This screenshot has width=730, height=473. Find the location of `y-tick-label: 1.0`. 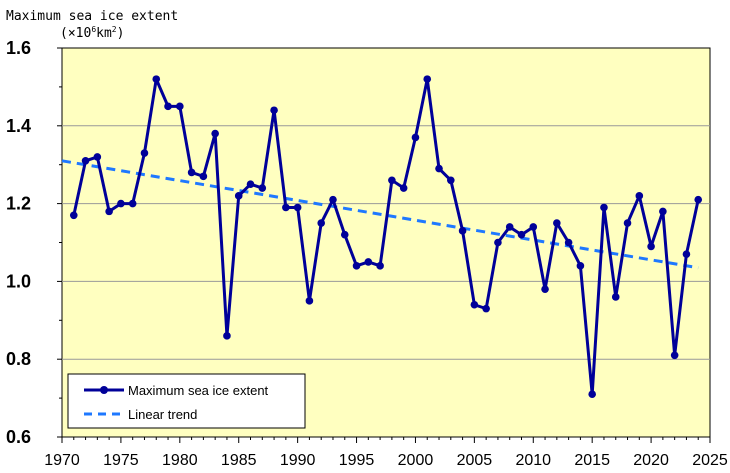

y-tick-label: 1.0 is located at coordinates (18, 281).